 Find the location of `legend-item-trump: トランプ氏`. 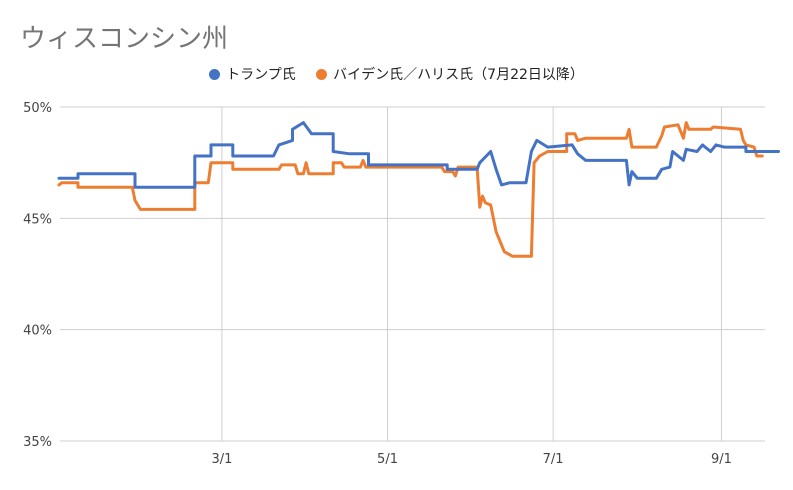

legend-item-trump: トランプ氏 is located at coordinates (252, 74).